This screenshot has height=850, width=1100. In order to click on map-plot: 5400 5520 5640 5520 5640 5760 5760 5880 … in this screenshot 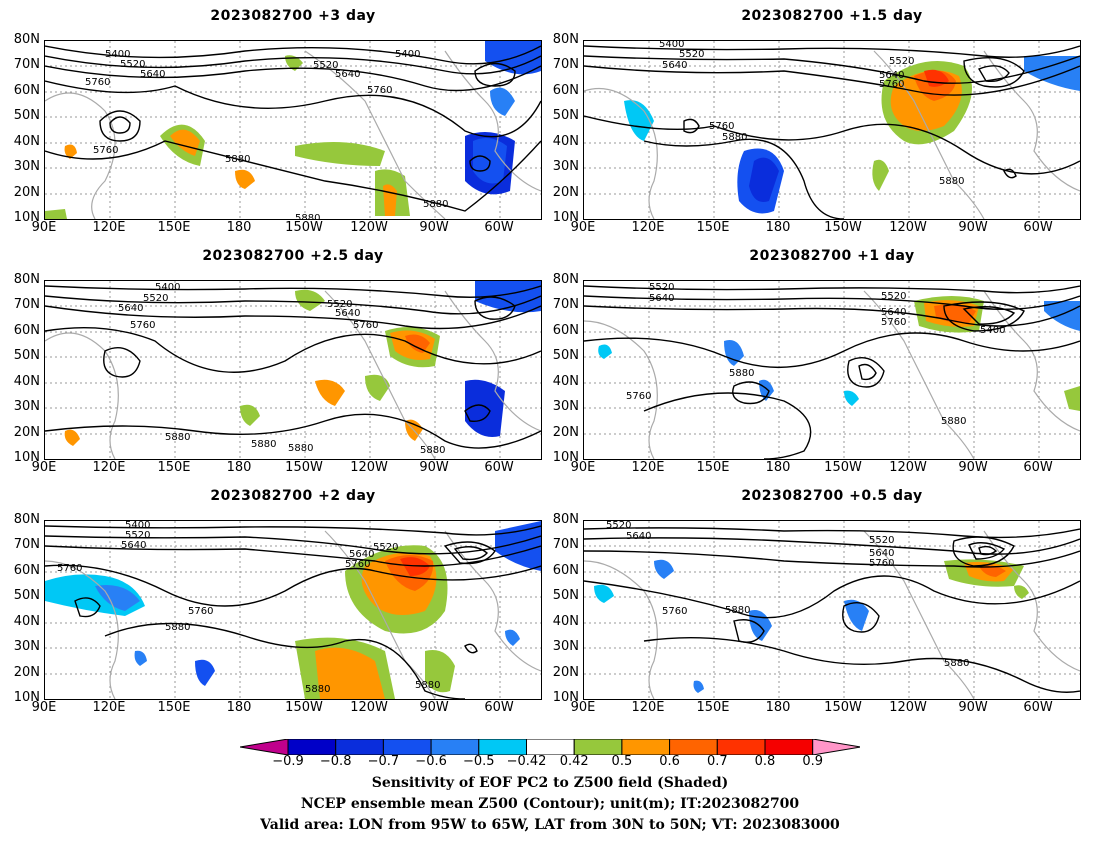, I will do `click(832, 130)`.